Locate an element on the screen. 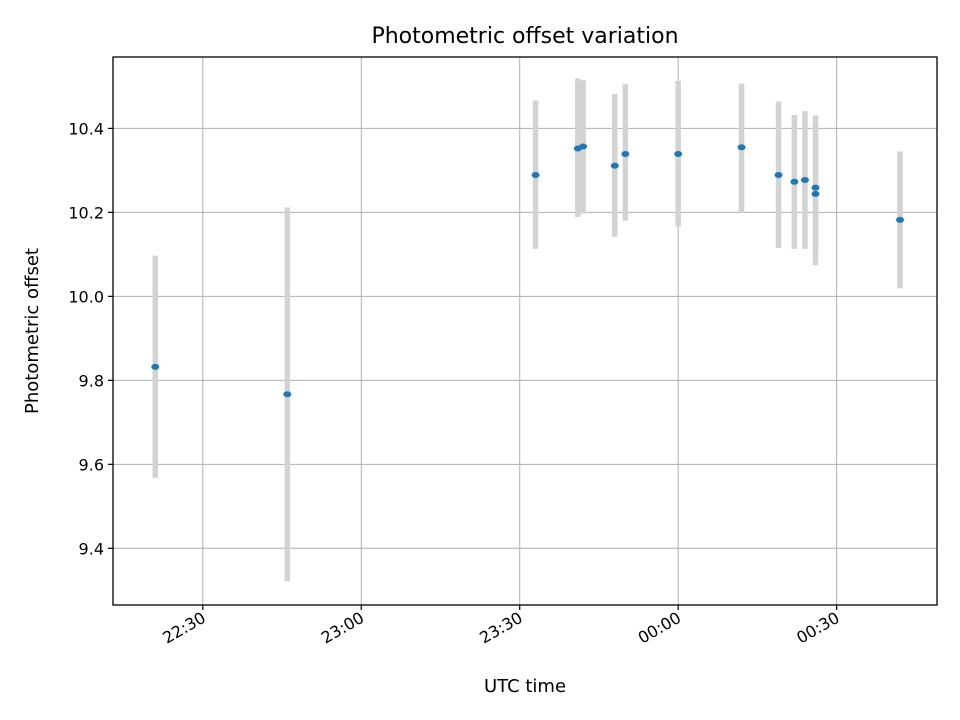  x-axis-ticks: 22:30 23:00 23:30 00:00 00:30 is located at coordinates (501, 626).